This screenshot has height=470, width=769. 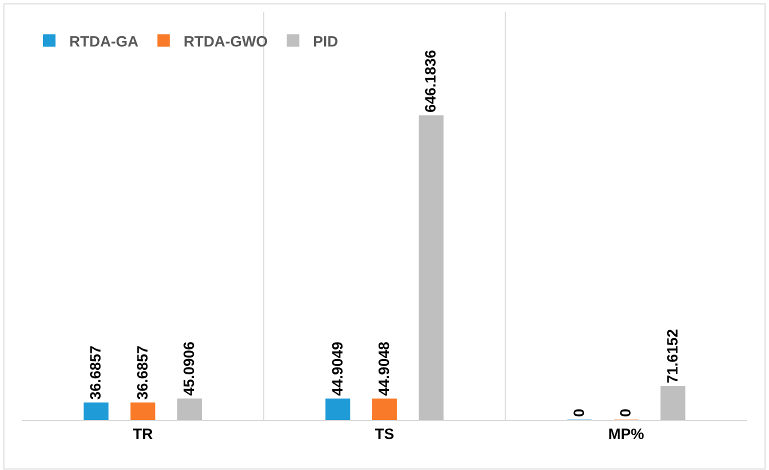 What do you see at coordinates (431, 81) in the screenshot?
I see `data-label: 646.1836` at bounding box center [431, 81].